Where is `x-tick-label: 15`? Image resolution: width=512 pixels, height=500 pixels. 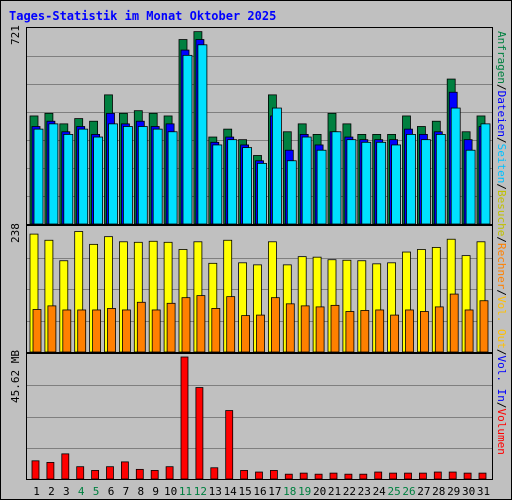 x-tick-label: 15 is located at coordinates (245, 491).